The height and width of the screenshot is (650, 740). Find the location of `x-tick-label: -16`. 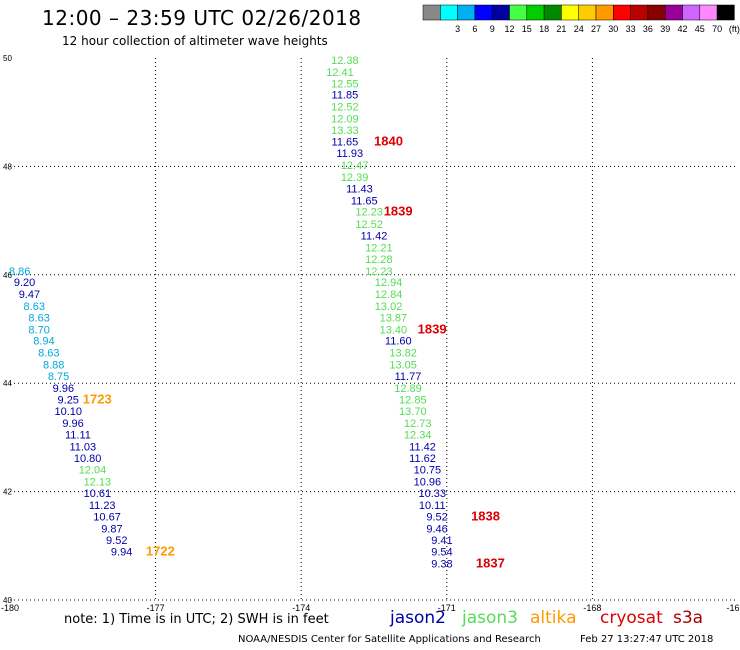

x-tick-label: -16 is located at coordinates (732, 608).